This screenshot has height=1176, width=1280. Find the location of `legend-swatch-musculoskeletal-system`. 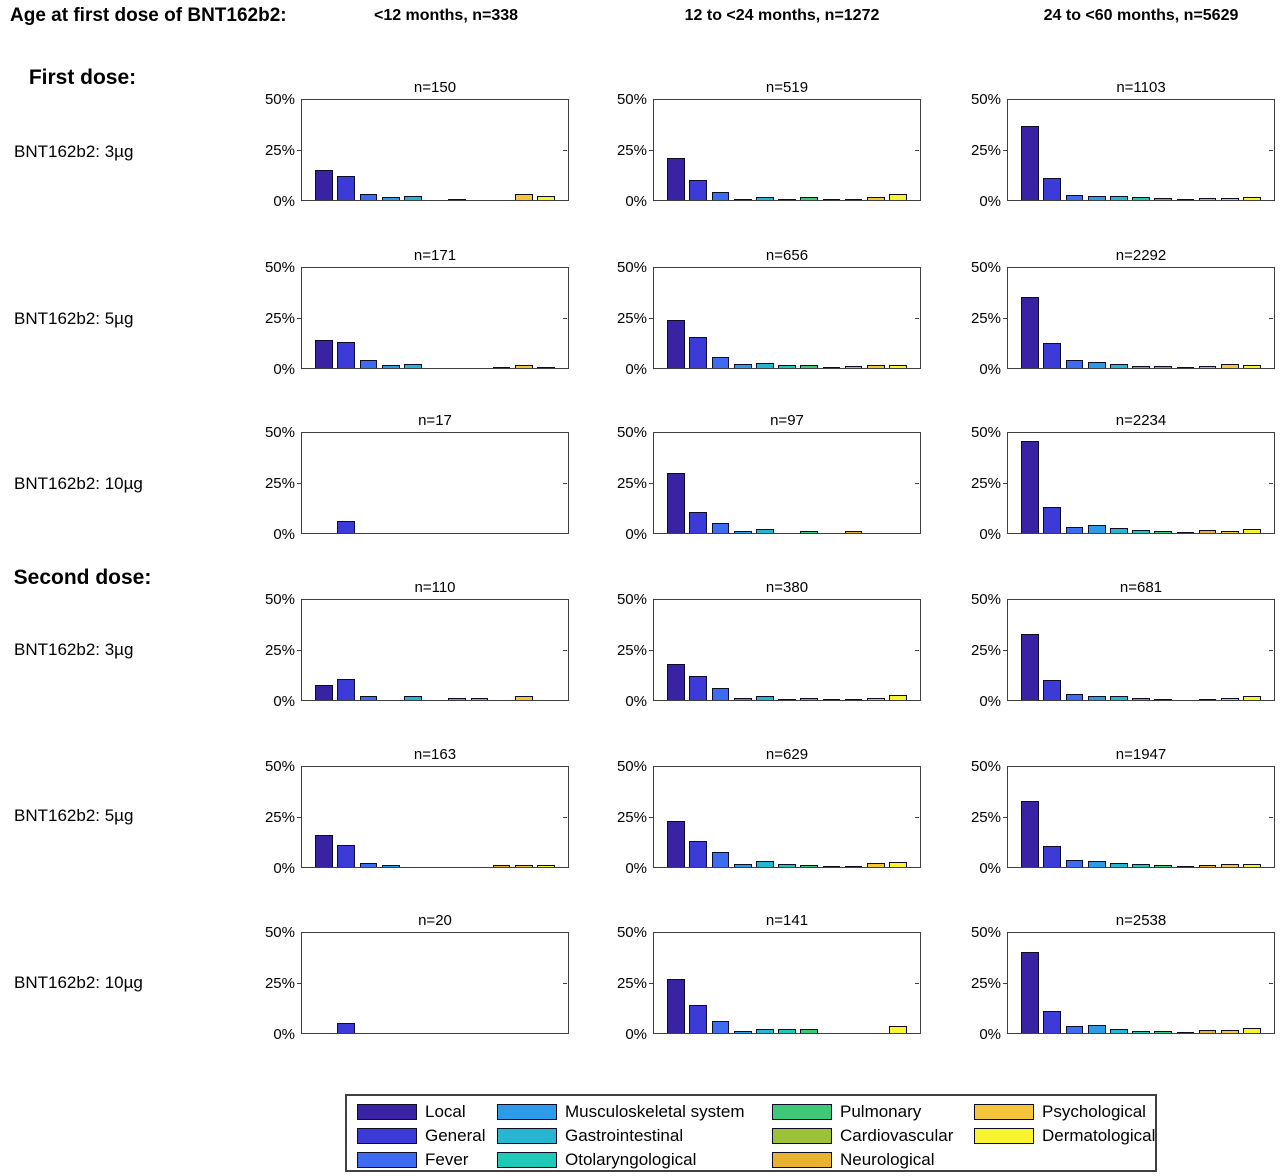

legend-swatch-musculoskeletal-system is located at coordinates (527, 1112).